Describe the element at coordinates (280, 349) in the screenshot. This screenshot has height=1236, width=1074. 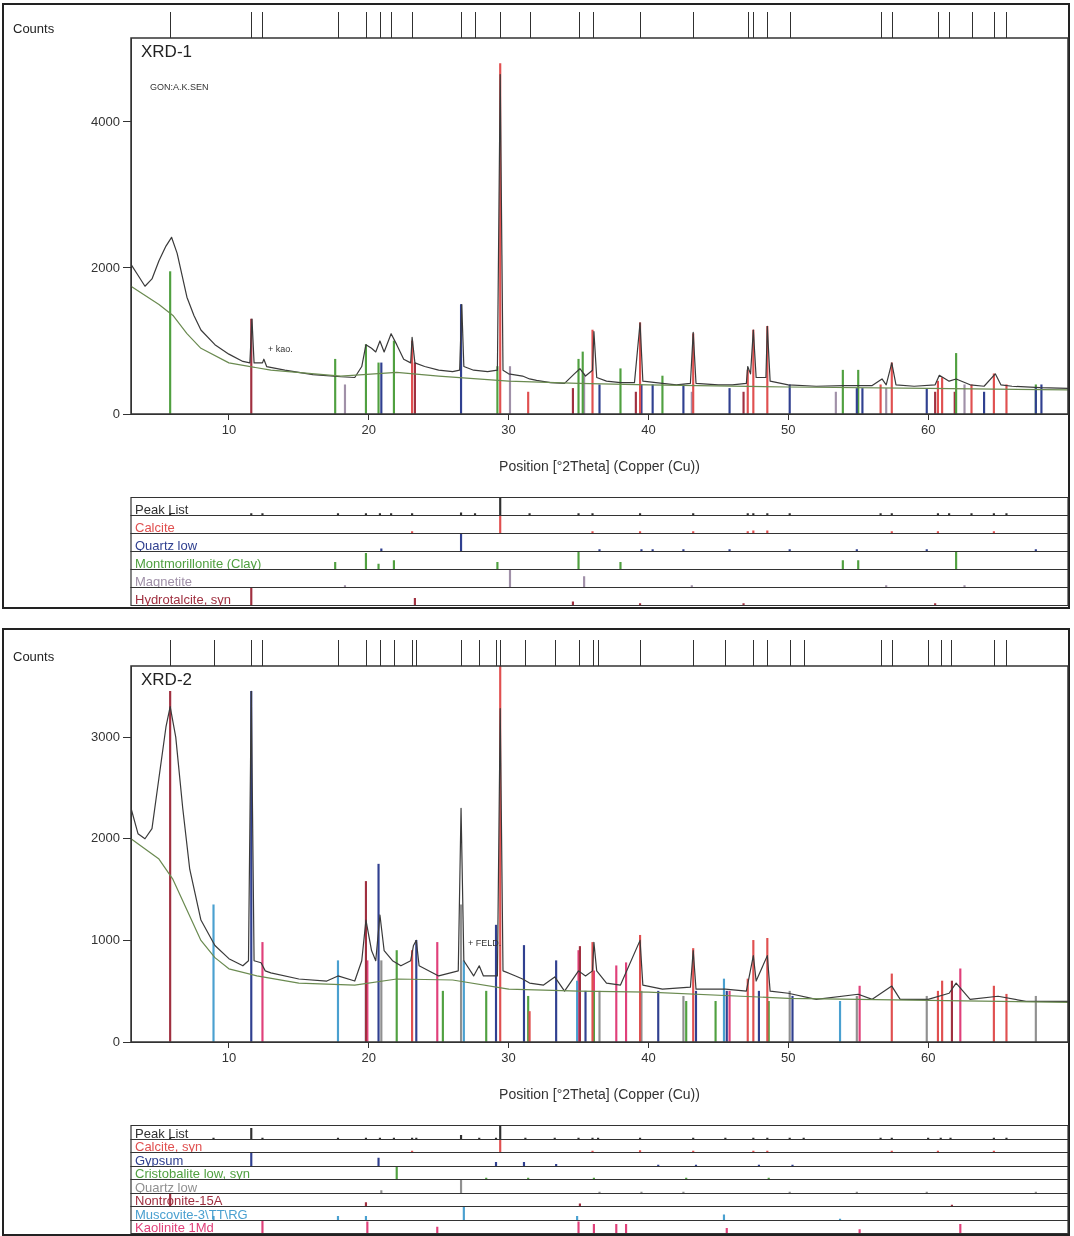
I see `annotation: + kao.` at that location.